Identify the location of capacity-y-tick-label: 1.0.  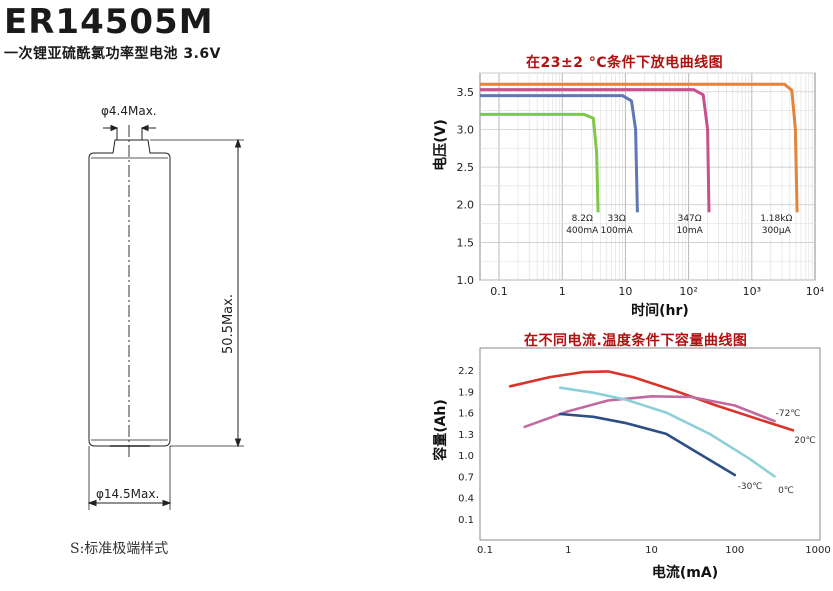
(466, 456).